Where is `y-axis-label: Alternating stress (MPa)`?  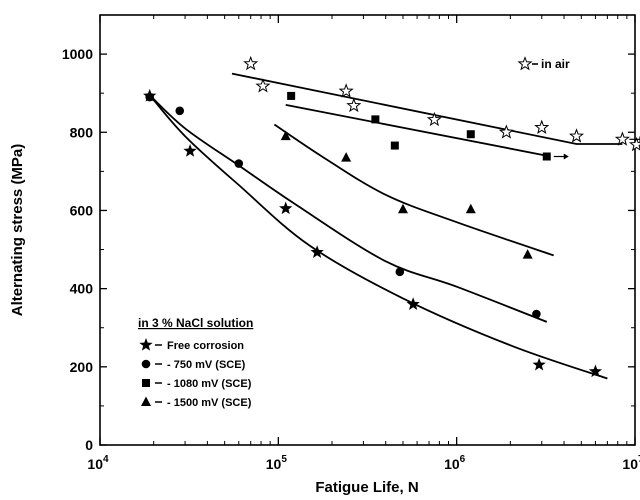 y-axis-label: Alternating stress (MPa) is located at coordinates (17, 230).